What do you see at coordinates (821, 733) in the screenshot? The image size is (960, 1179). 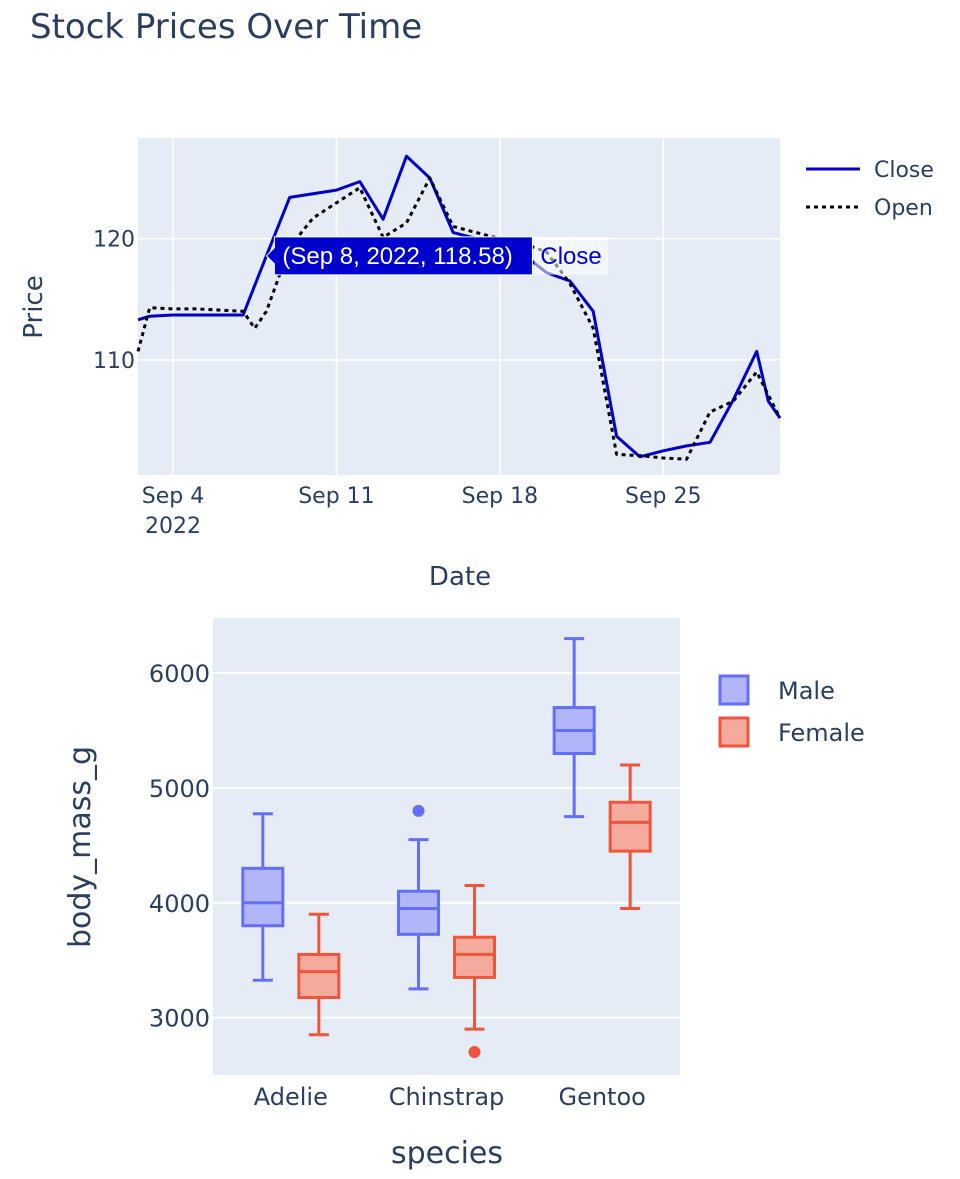 I see `legend-label: Female` at bounding box center [821, 733].